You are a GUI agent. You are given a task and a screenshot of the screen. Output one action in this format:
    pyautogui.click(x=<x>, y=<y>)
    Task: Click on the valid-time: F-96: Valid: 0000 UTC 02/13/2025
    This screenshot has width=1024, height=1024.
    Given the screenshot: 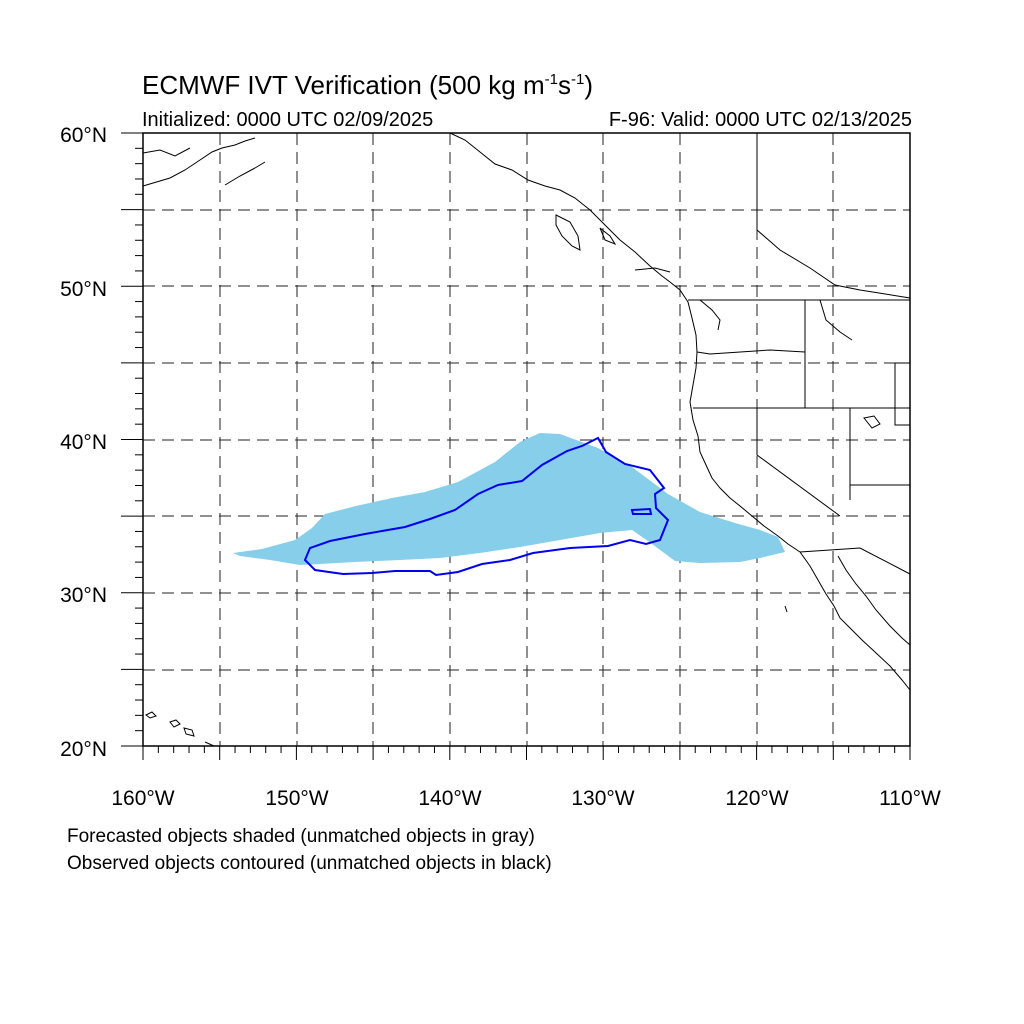 What is the action you would take?
    pyautogui.click(x=760, y=120)
    